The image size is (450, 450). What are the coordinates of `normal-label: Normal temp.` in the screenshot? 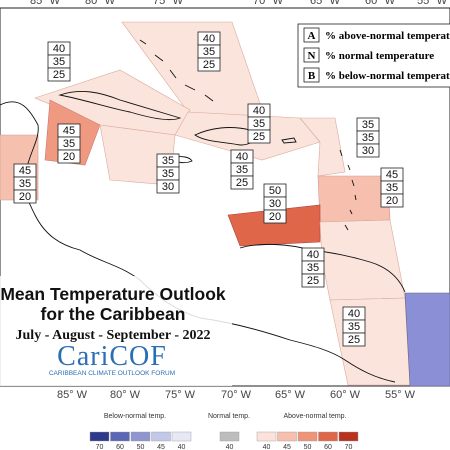 It's located at (229, 416).